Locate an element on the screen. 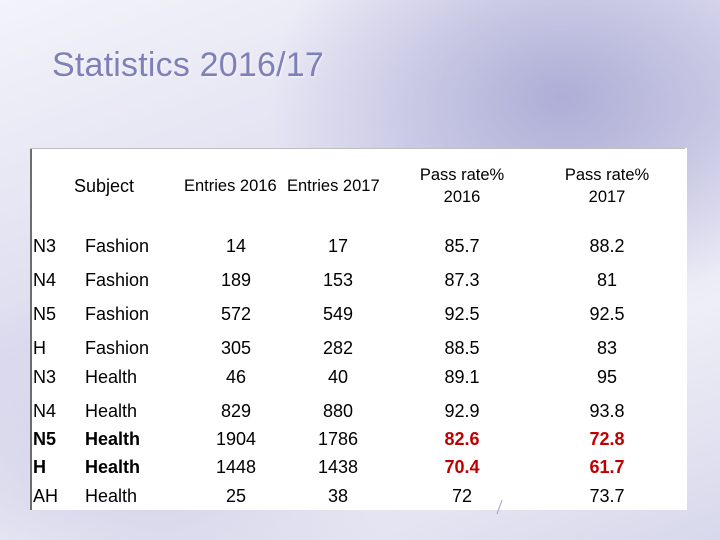  row-pass-2016: 92.5 is located at coordinates (462, 314).